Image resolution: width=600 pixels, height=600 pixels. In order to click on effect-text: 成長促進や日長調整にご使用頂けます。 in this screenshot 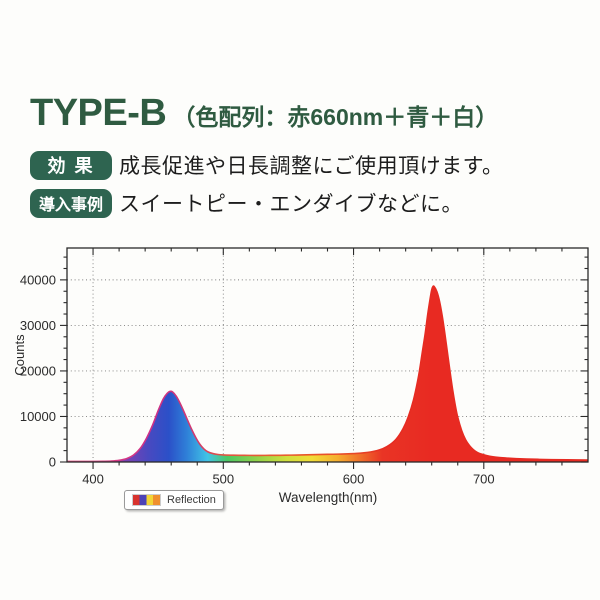, I will do `click(311, 166)`.